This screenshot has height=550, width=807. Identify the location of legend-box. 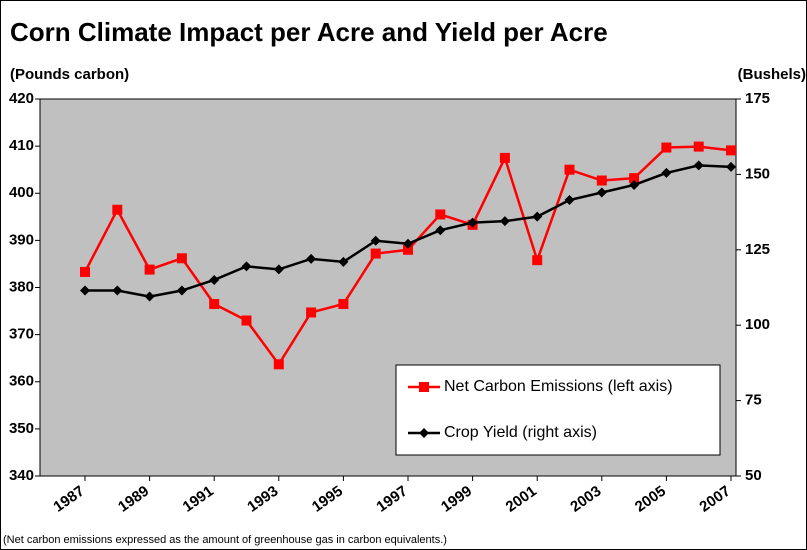
(558, 410).